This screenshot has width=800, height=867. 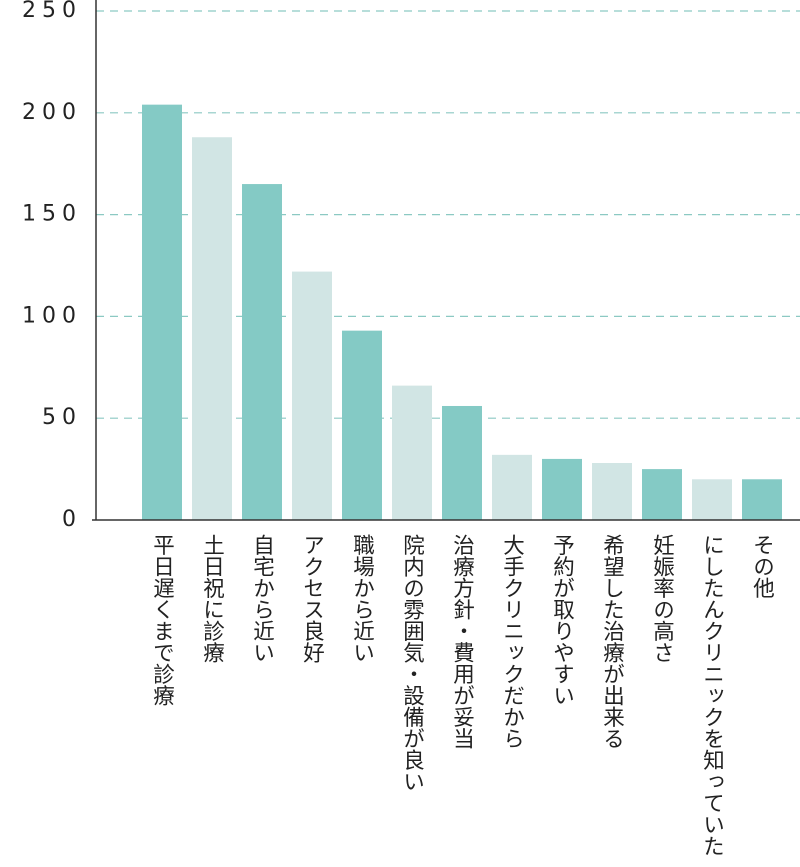 What do you see at coordinates (312, 598) in the screenshot?
I see `x-tick-label: アクセス良好` at bounding box center [312, 598].